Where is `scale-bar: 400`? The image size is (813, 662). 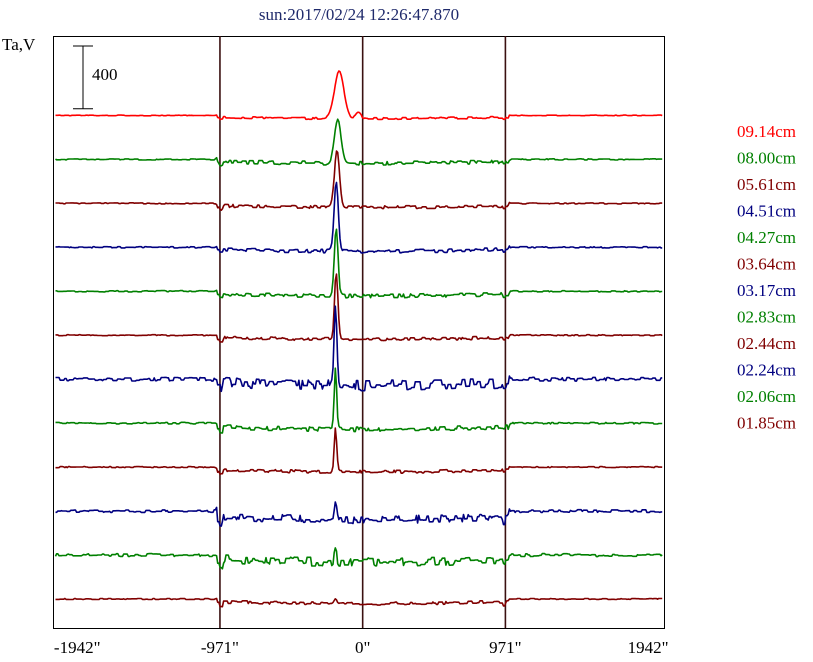
scale-bar: 400 is located at coordinates (95, 77).